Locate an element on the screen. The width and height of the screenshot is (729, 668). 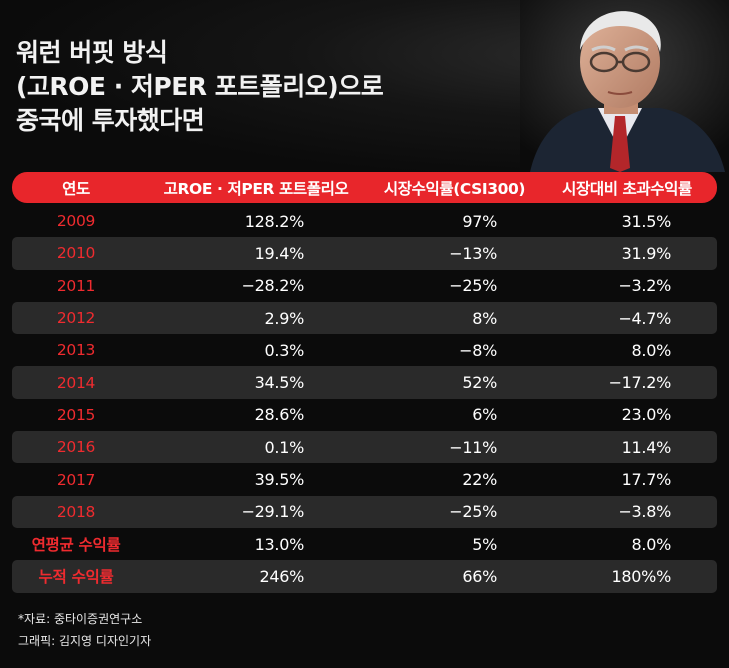
source-note: *자료: 중타이증권연구소 is located at coordinates (80, 619).